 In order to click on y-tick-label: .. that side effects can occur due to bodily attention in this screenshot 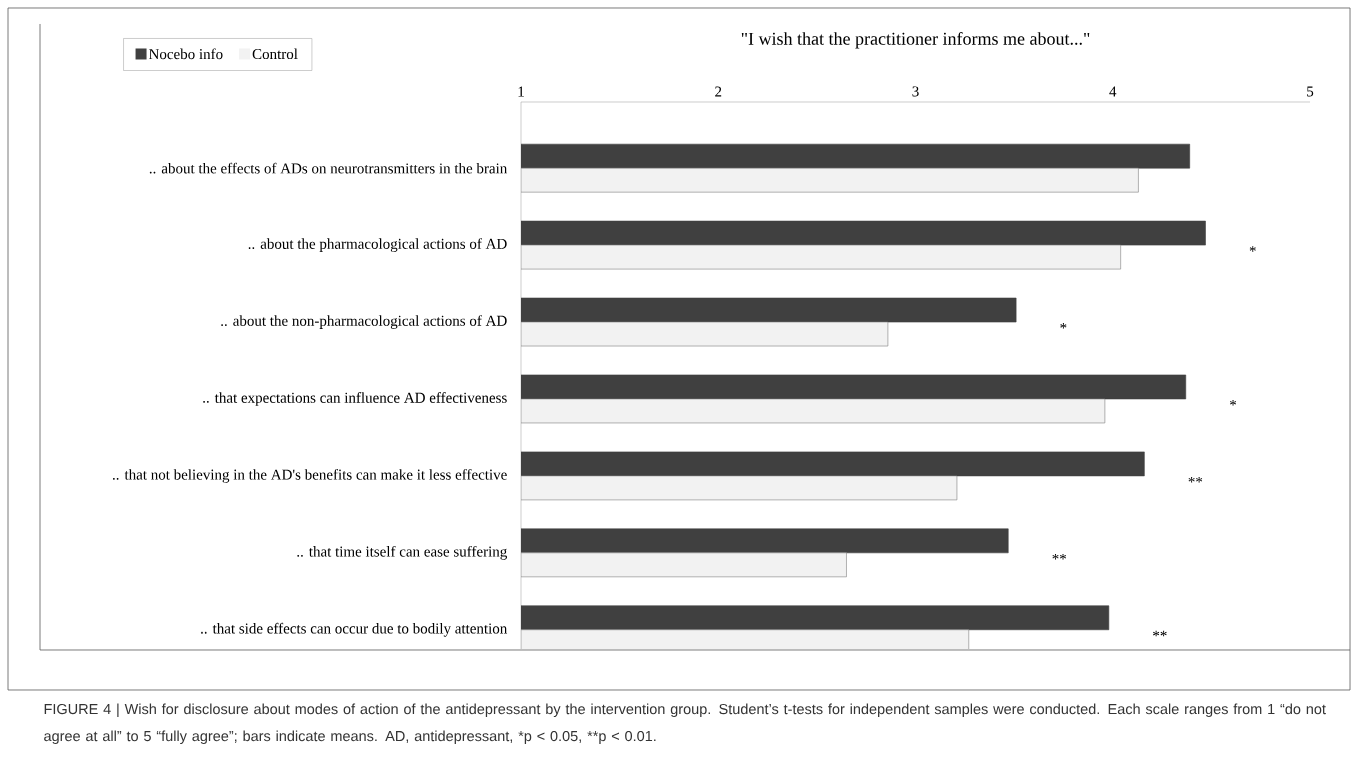, I will do `click(354, 629)`.